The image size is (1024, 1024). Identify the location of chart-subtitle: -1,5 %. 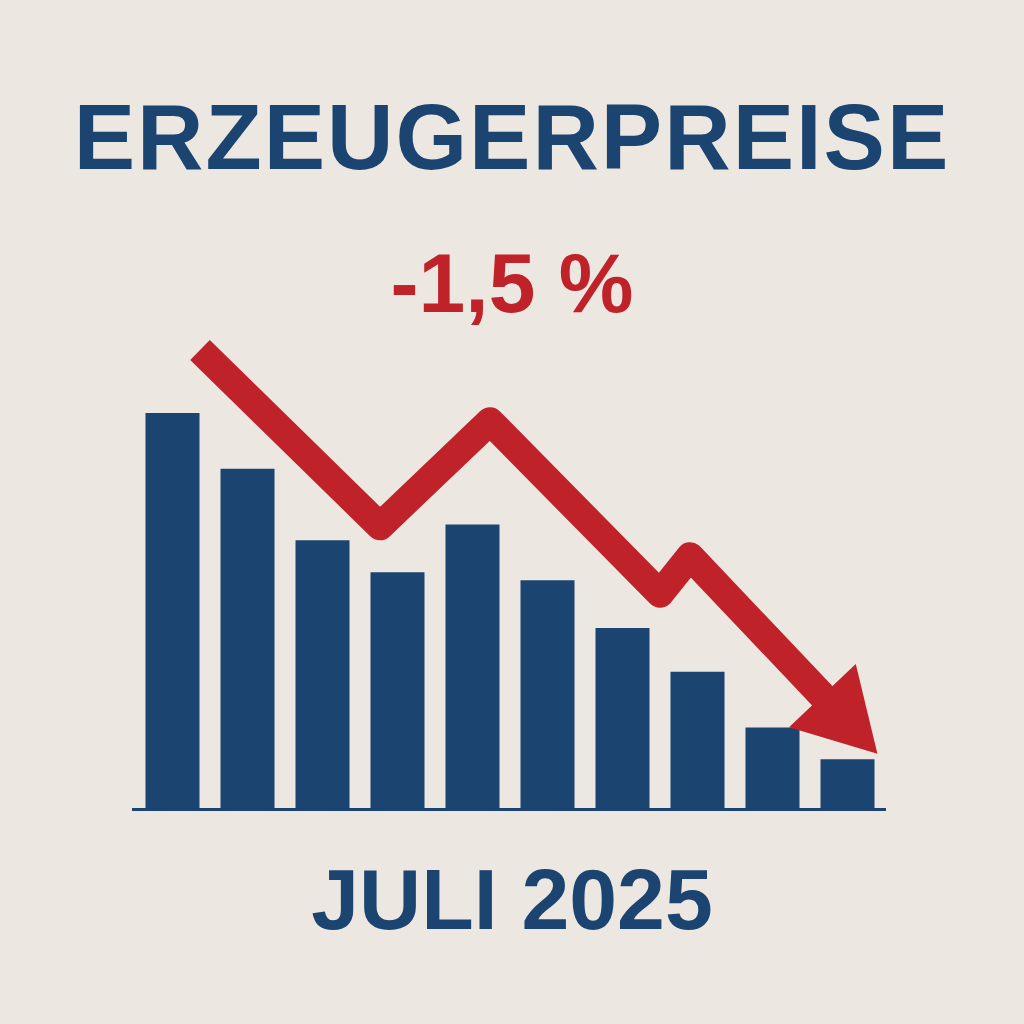
(512, 283).